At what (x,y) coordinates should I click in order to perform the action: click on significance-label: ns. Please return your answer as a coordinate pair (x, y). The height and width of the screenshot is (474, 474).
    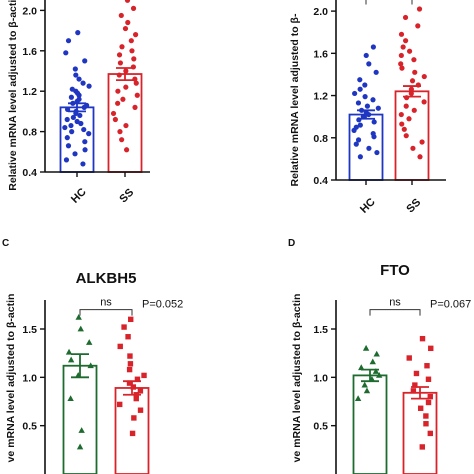
    Looking at the image, I should click on (395, 303).